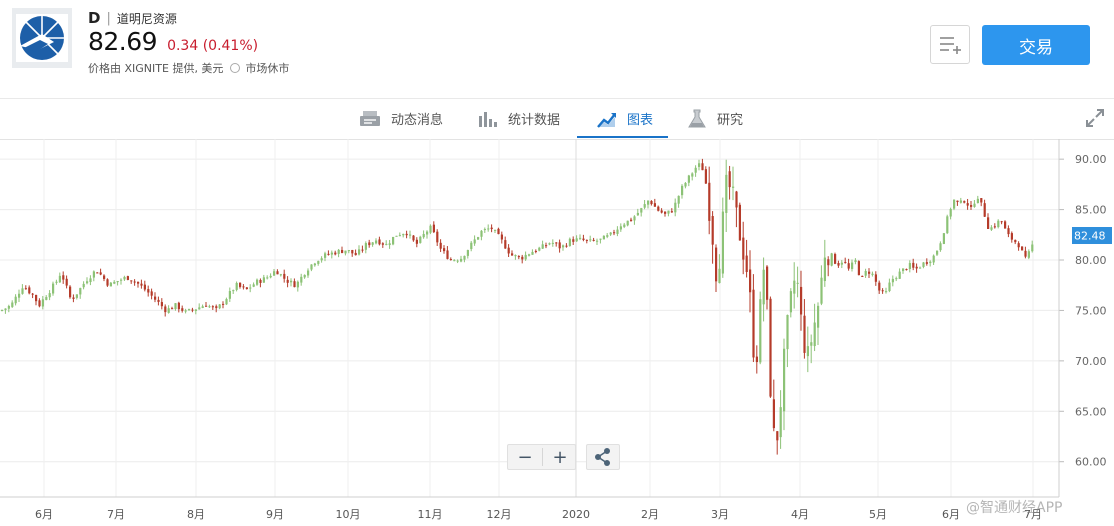  I want to click on y-tick-label: 65.00, so click(1091, 411).